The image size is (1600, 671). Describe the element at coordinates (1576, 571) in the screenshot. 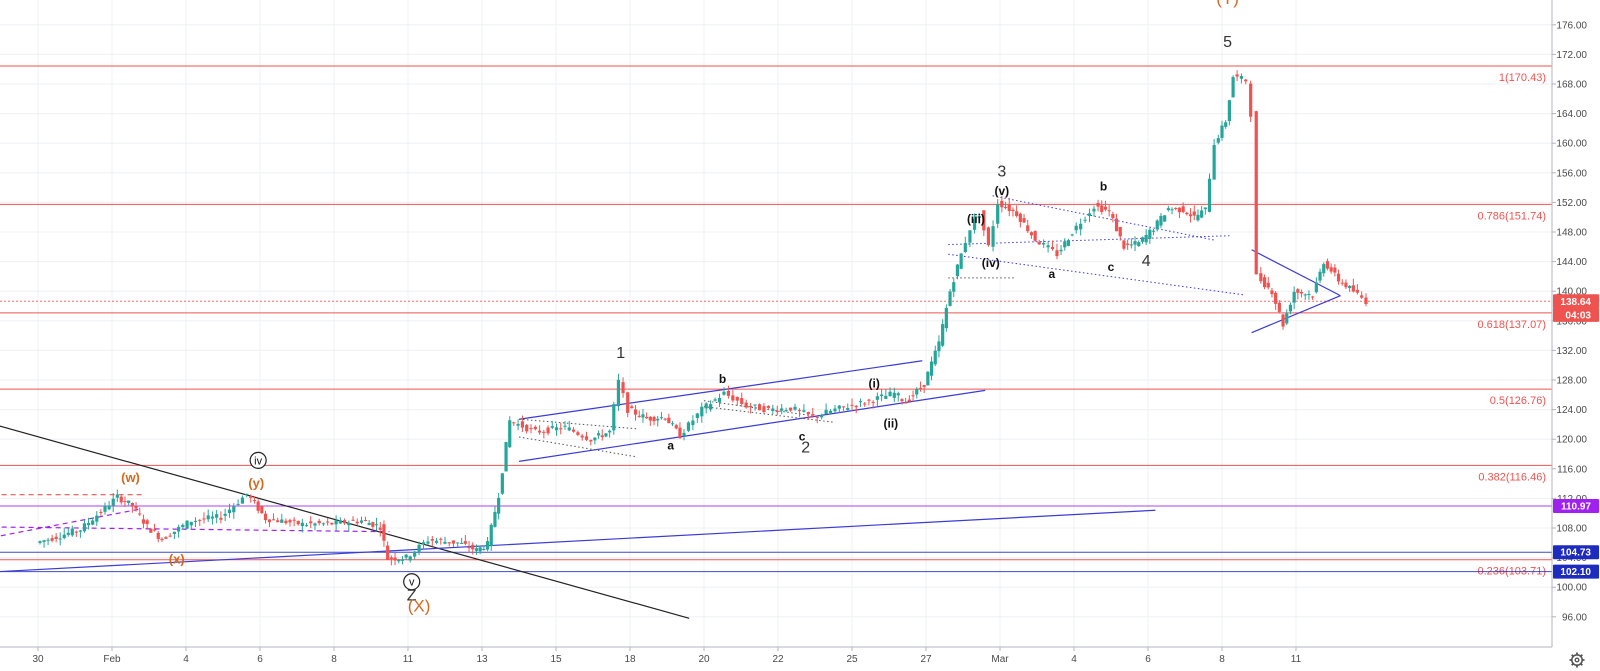

I see `price-tag` at that location.